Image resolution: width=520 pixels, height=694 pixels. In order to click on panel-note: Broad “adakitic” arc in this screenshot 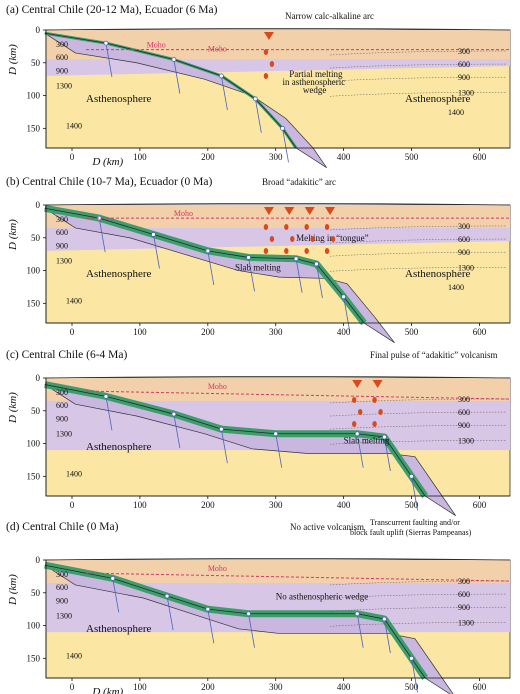, I will do `click(299, 182)`.